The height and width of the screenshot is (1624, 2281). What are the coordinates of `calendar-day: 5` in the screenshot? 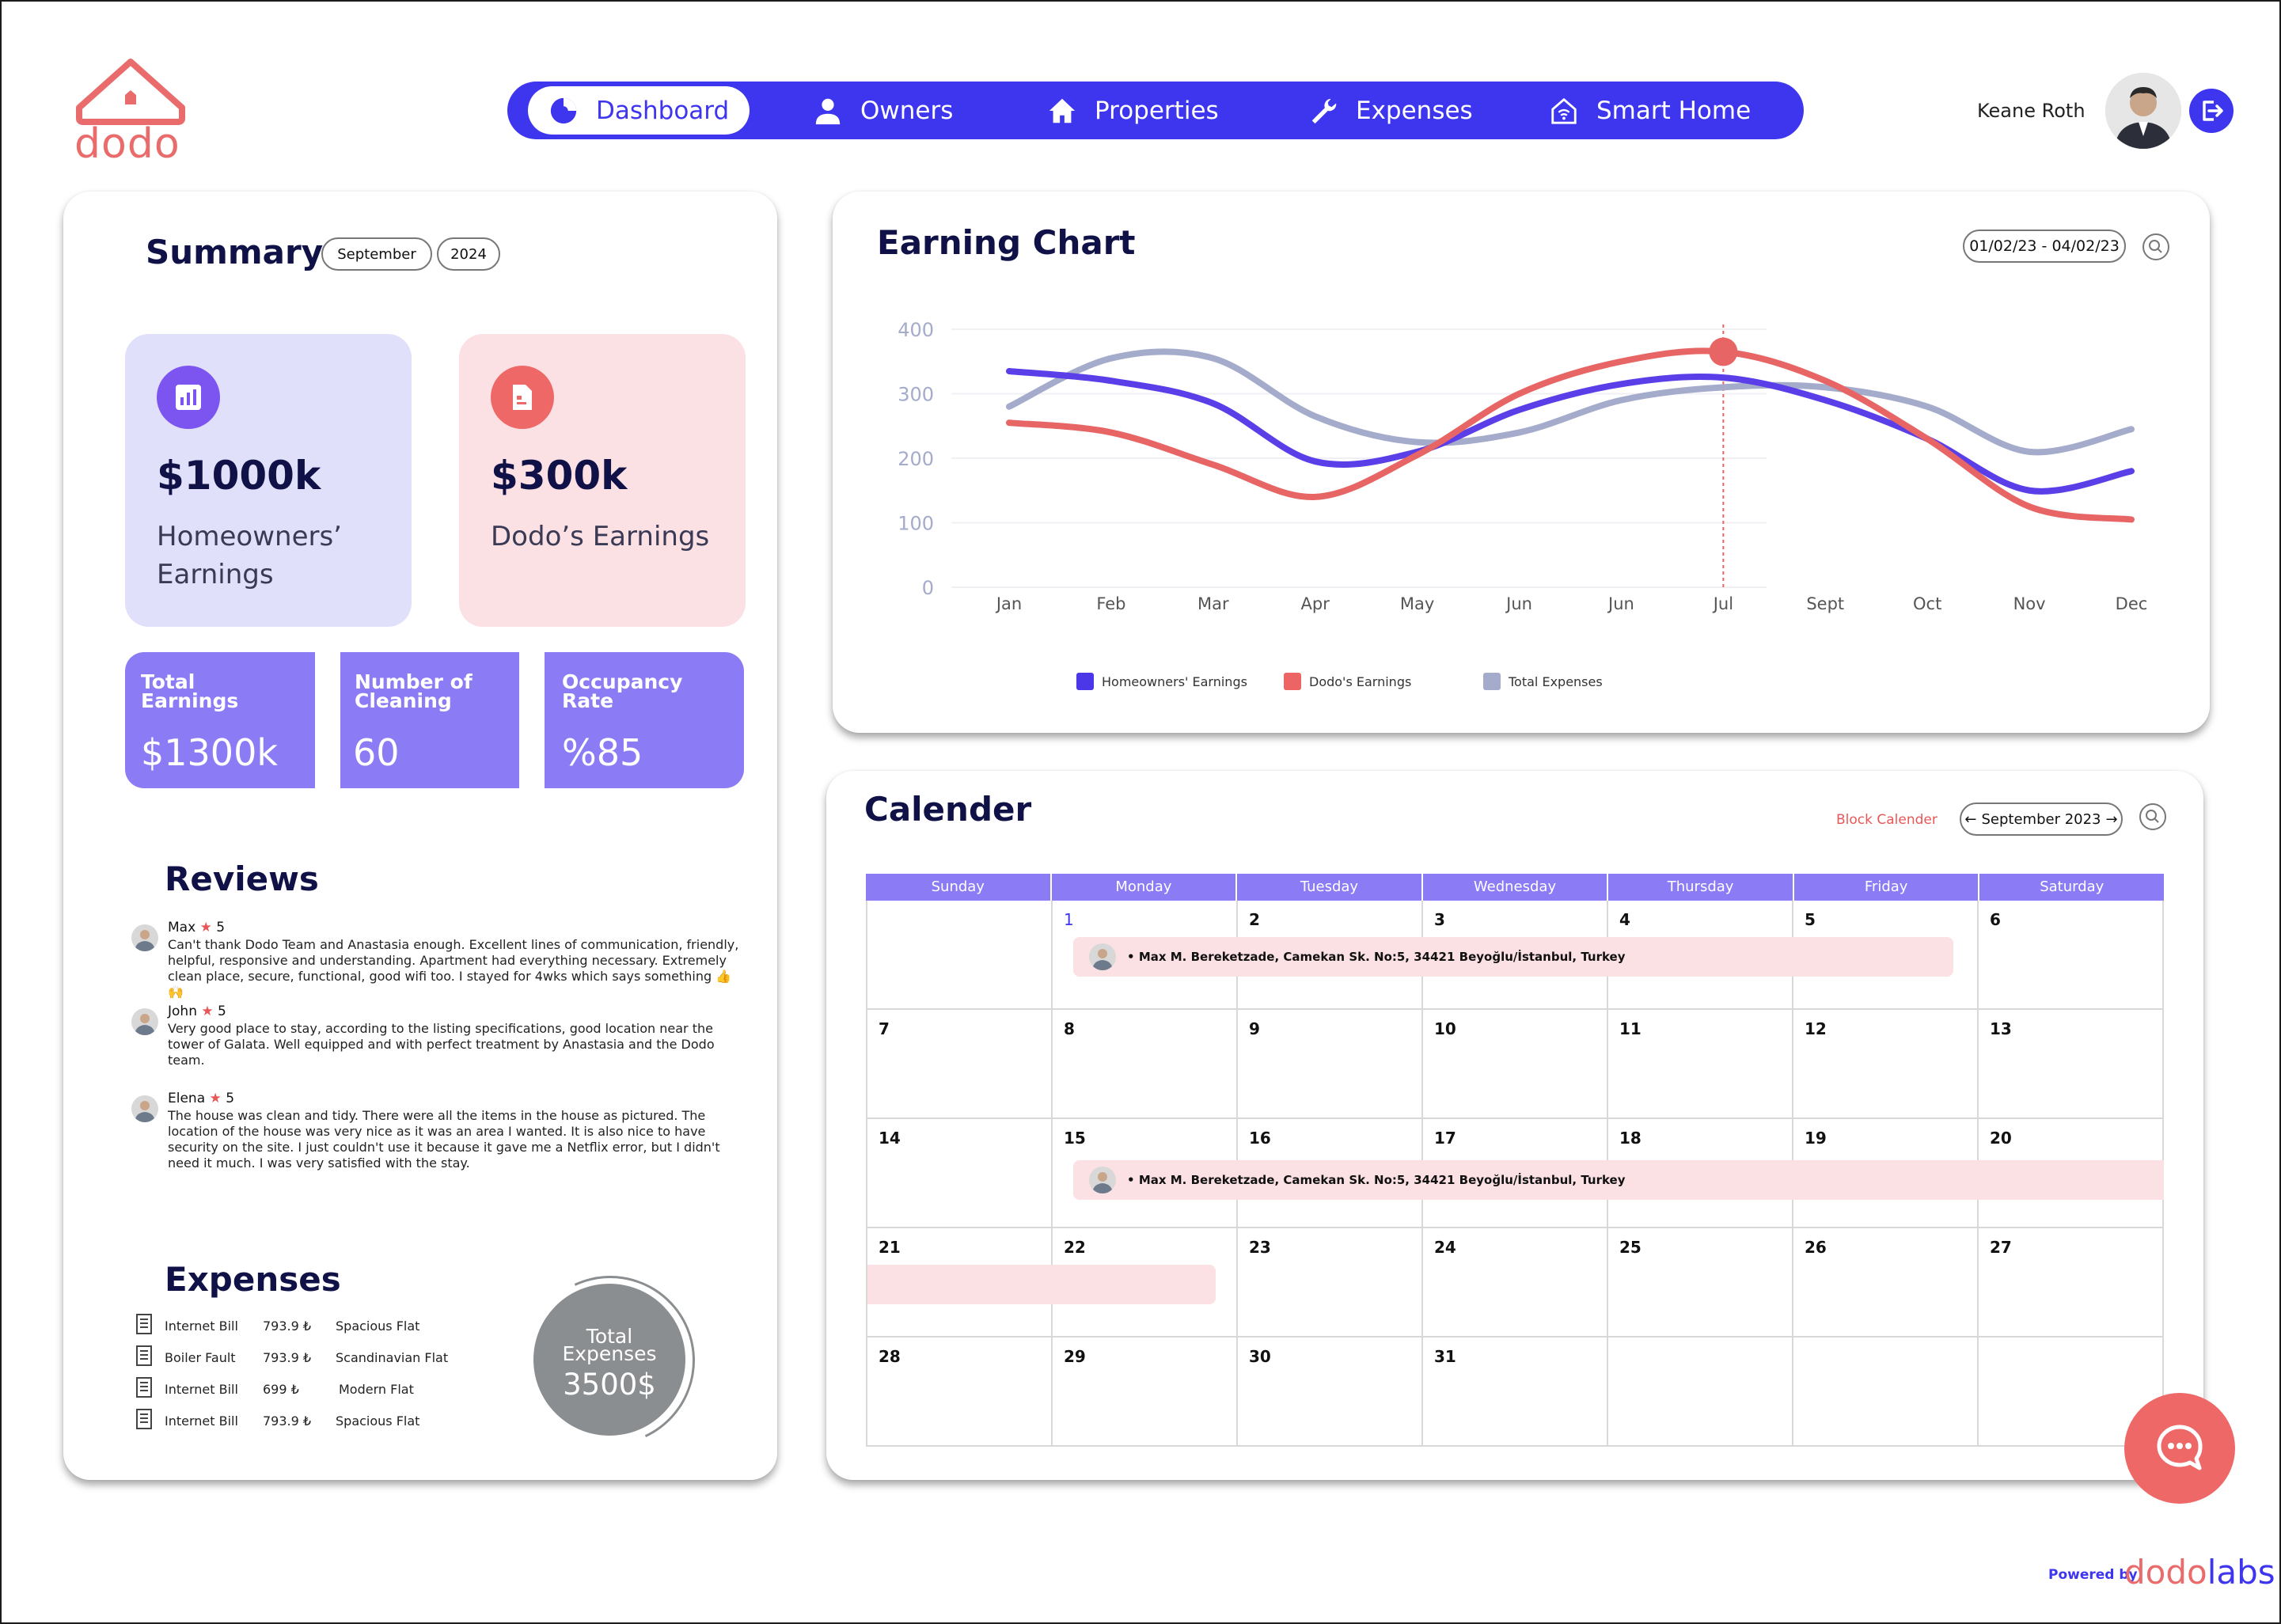 It's located at (1886, 955).